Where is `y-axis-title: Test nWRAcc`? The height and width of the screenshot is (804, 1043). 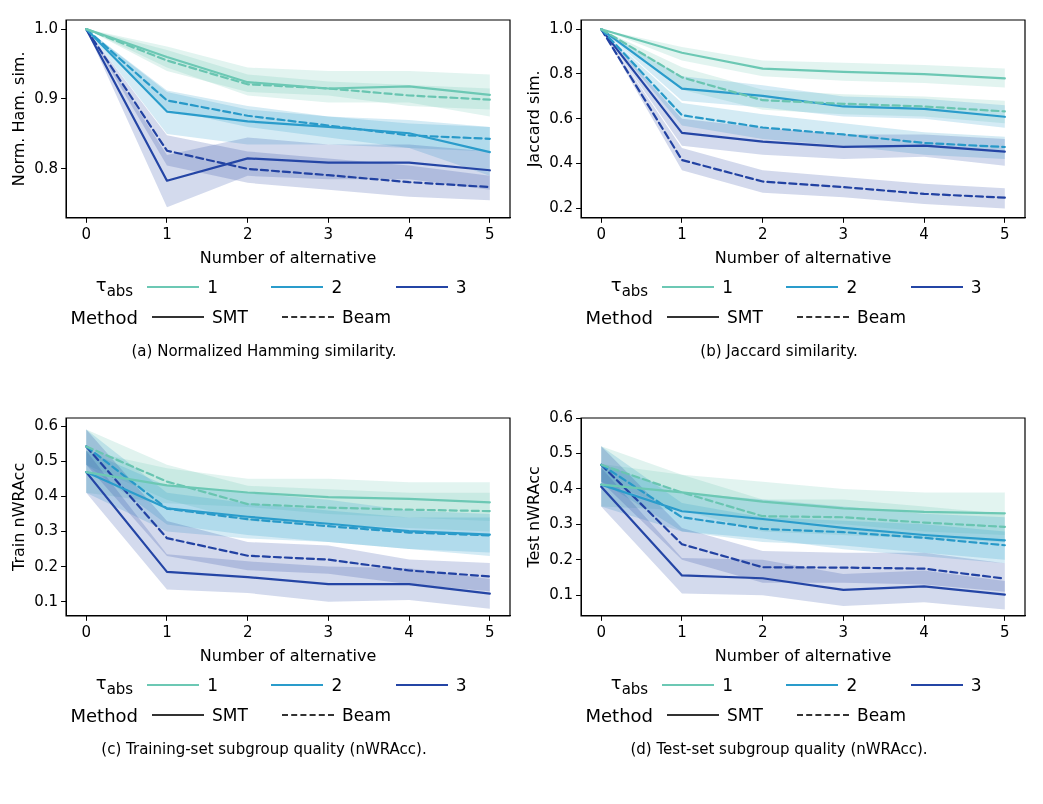 y-axis-title: Test nWRAcc is located at coordinates (533, 517).